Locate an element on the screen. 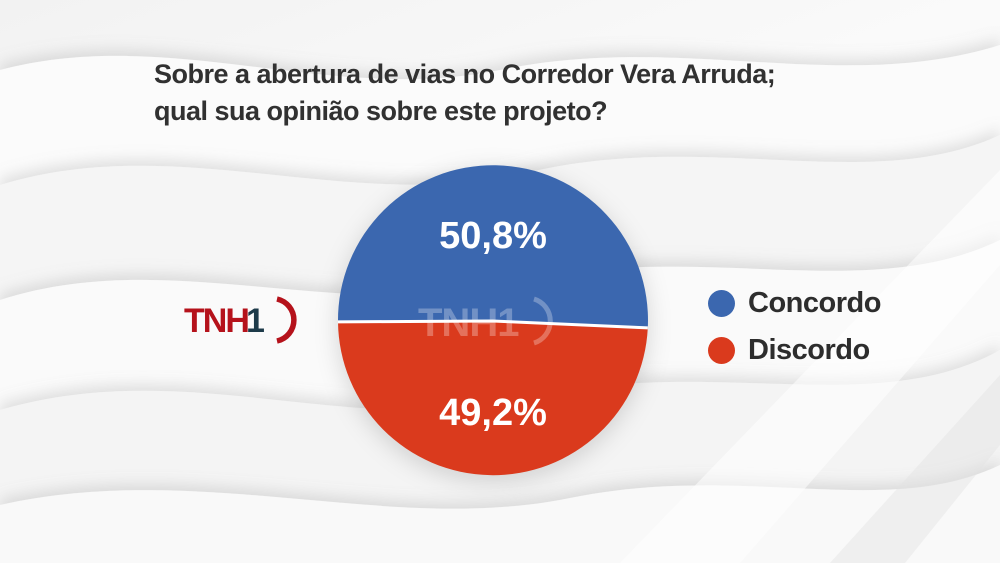 Image resolution: width=1000 pixels, height=563 pixels. legend-label-concordo: Concordo is located at coordinates (814, 303).